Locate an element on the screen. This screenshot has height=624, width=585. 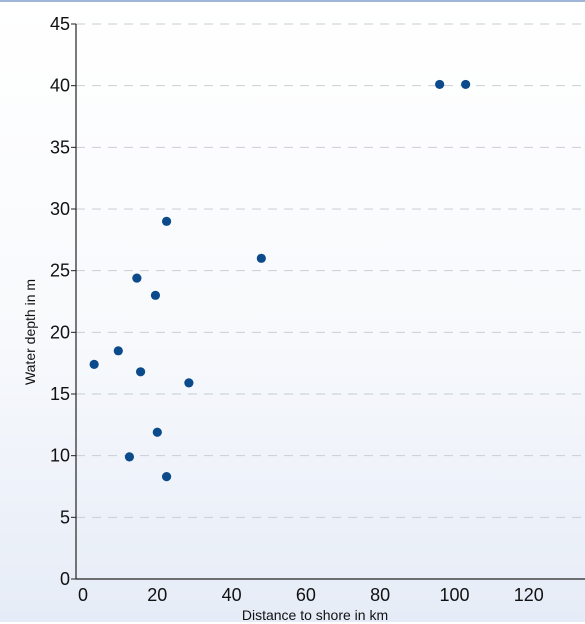
y-tick-label-40: 40 is located at coordinates (60, 86).